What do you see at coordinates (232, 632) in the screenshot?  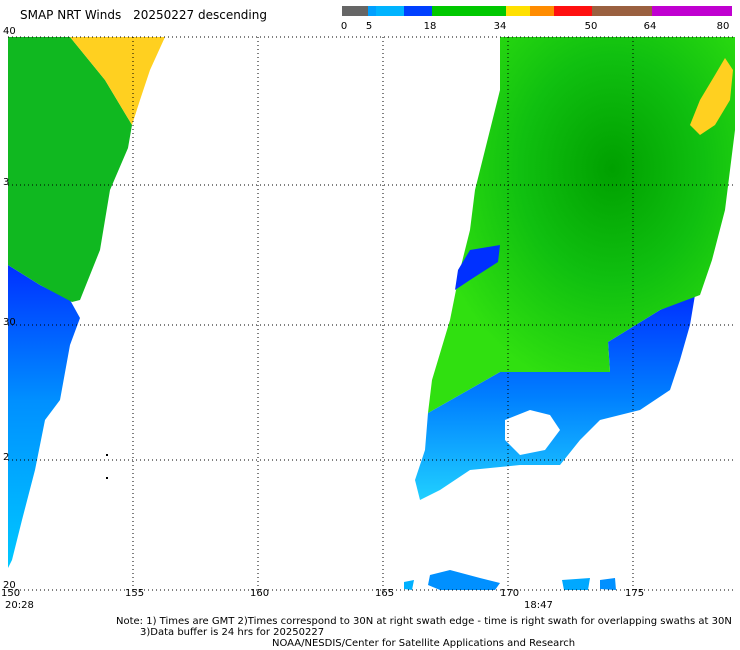 I see `note-line-2: 3)Data buffer is 24 hrs for 20250227` at bounding box center [232, 632].